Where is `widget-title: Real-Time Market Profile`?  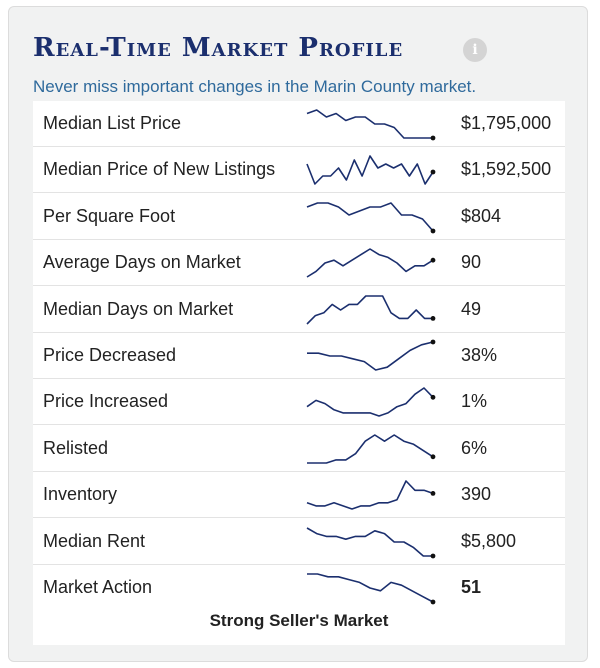
widget-title: Real-Time Market Profile is located at coordinates (218, 48).